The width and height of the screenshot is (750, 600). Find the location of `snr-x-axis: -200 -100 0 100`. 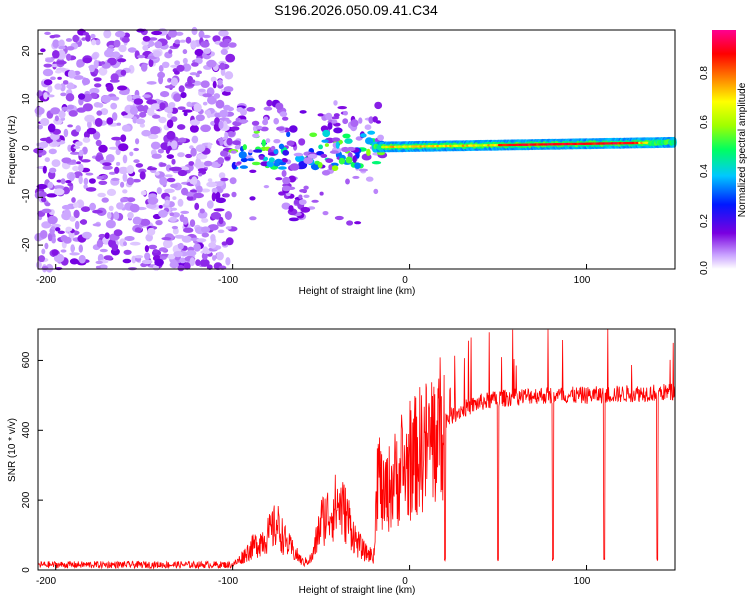

snr-x-axis: -200 -100 0 100 is located at coordinates (313, 581).